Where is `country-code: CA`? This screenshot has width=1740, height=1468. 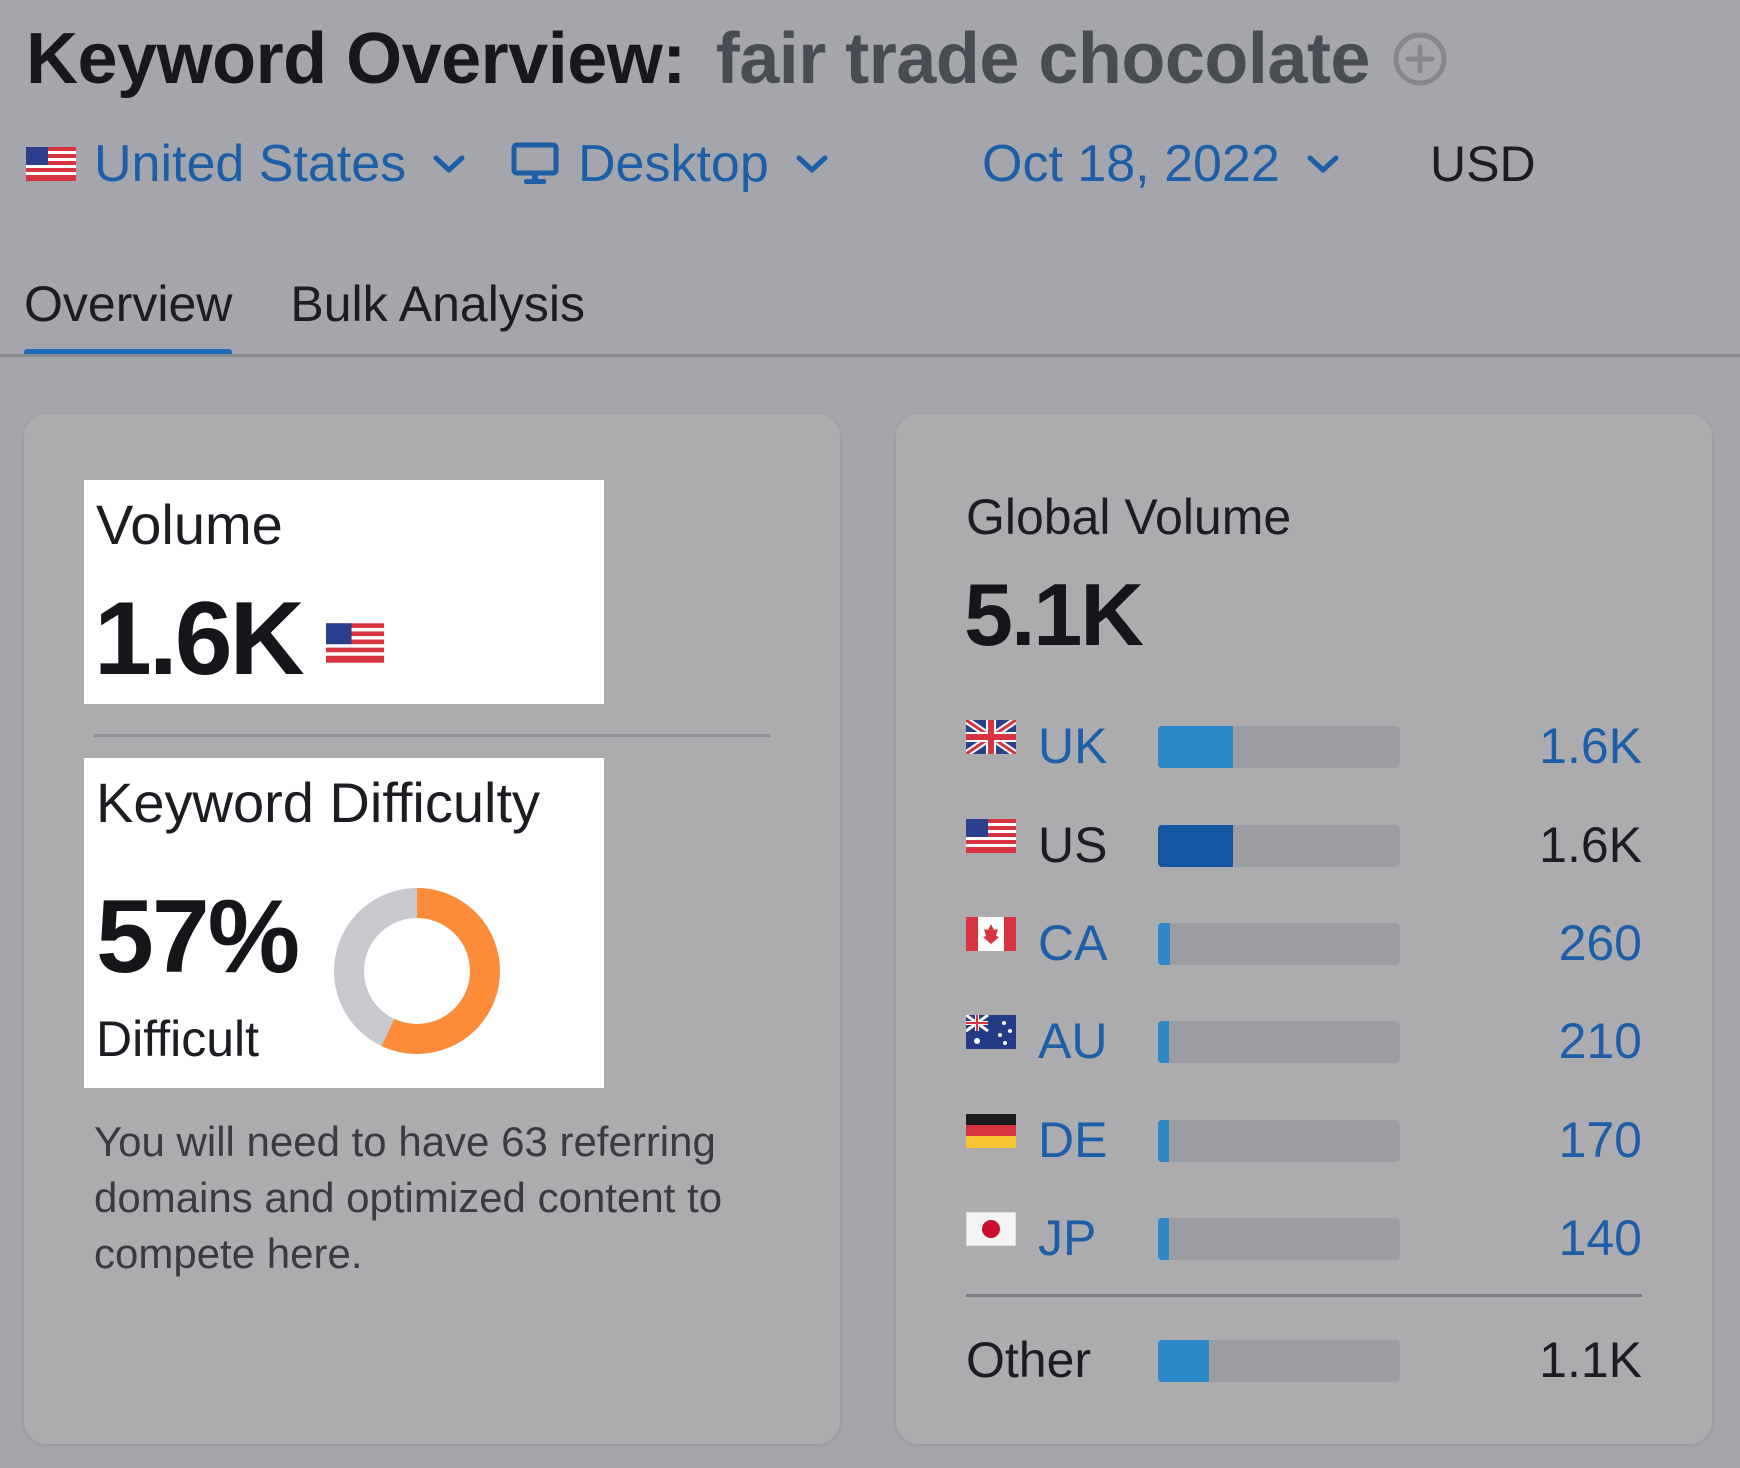
country-code: CA is located at coordinates (1073, 943).